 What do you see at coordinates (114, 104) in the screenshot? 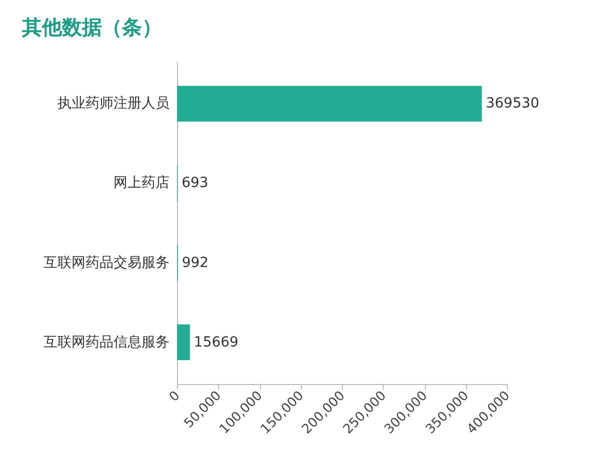
I see `y-tick-label: 执业药师注册人员` at bounding box center [114, 104].